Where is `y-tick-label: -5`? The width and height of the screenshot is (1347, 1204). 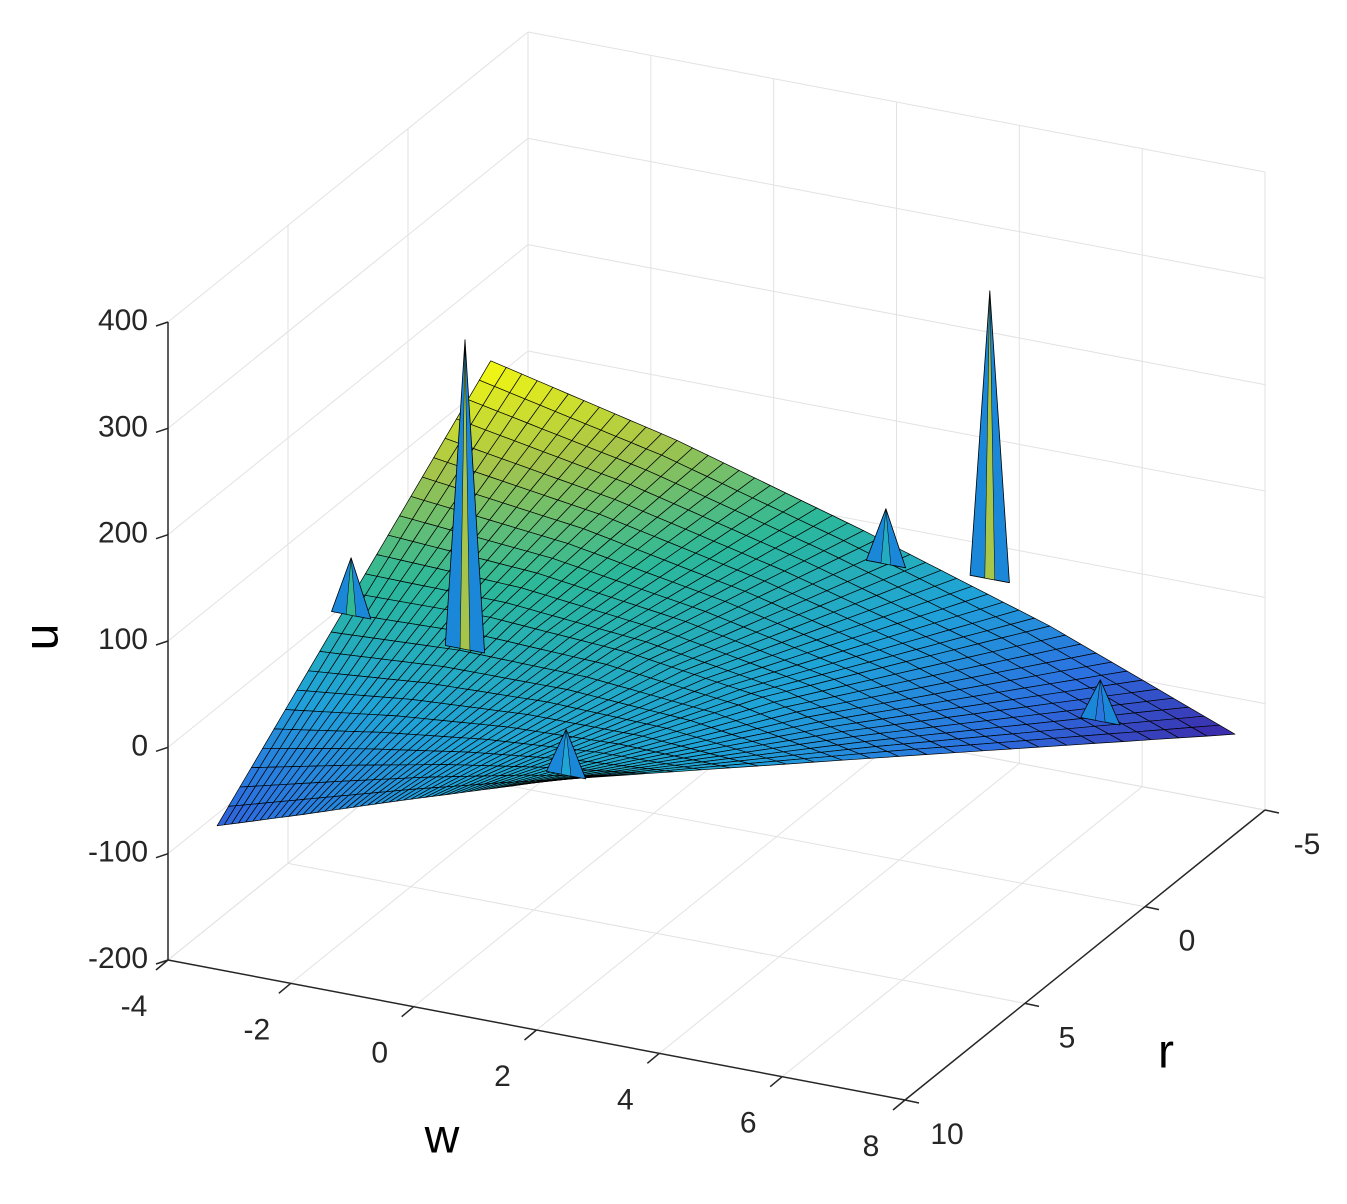 y-tick-label: -5 is located at coordinates (1307, 844).